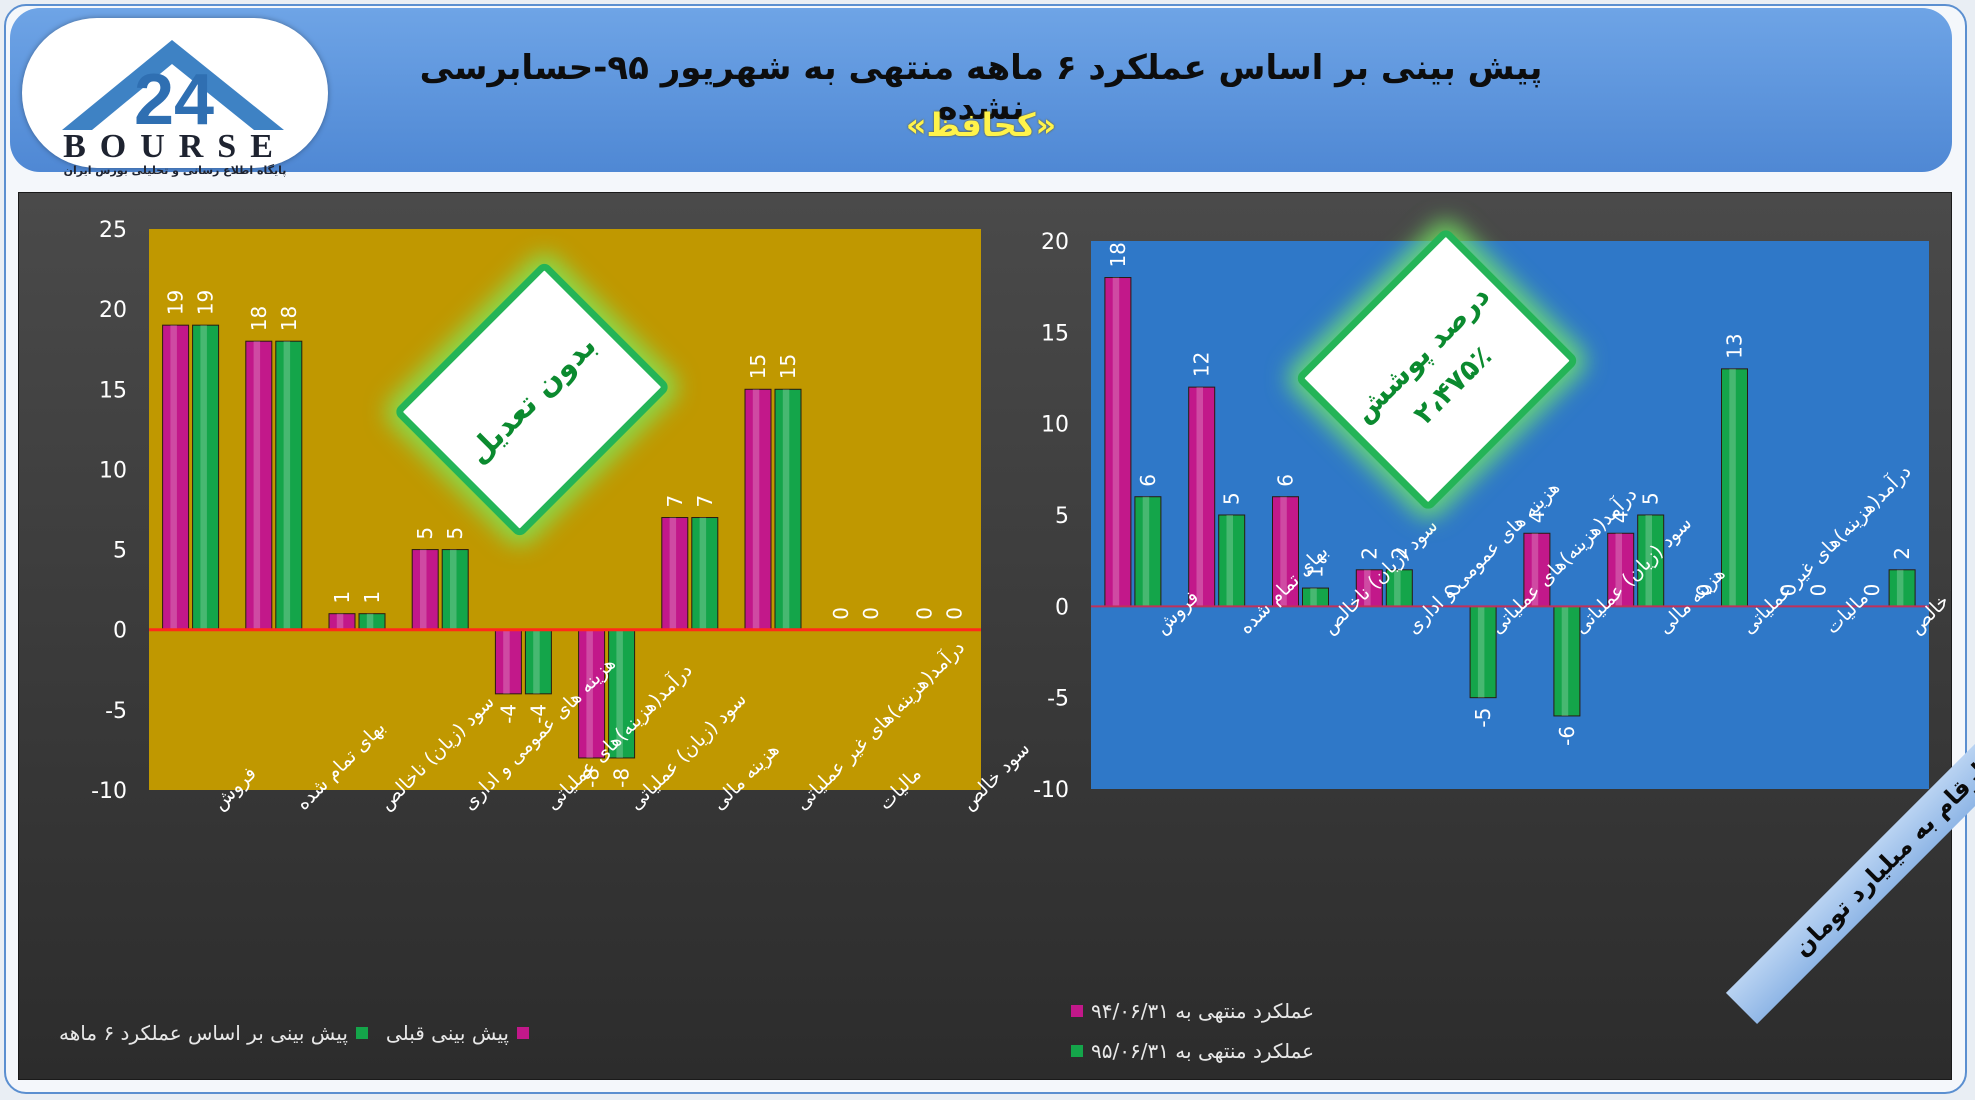 The width and height of the screenshot is (1975, 1100). What do you see at coordinates (173, 90) in the screenshot?
I see `logo-emblem-icon: 24` at bounding box center [173, 90].